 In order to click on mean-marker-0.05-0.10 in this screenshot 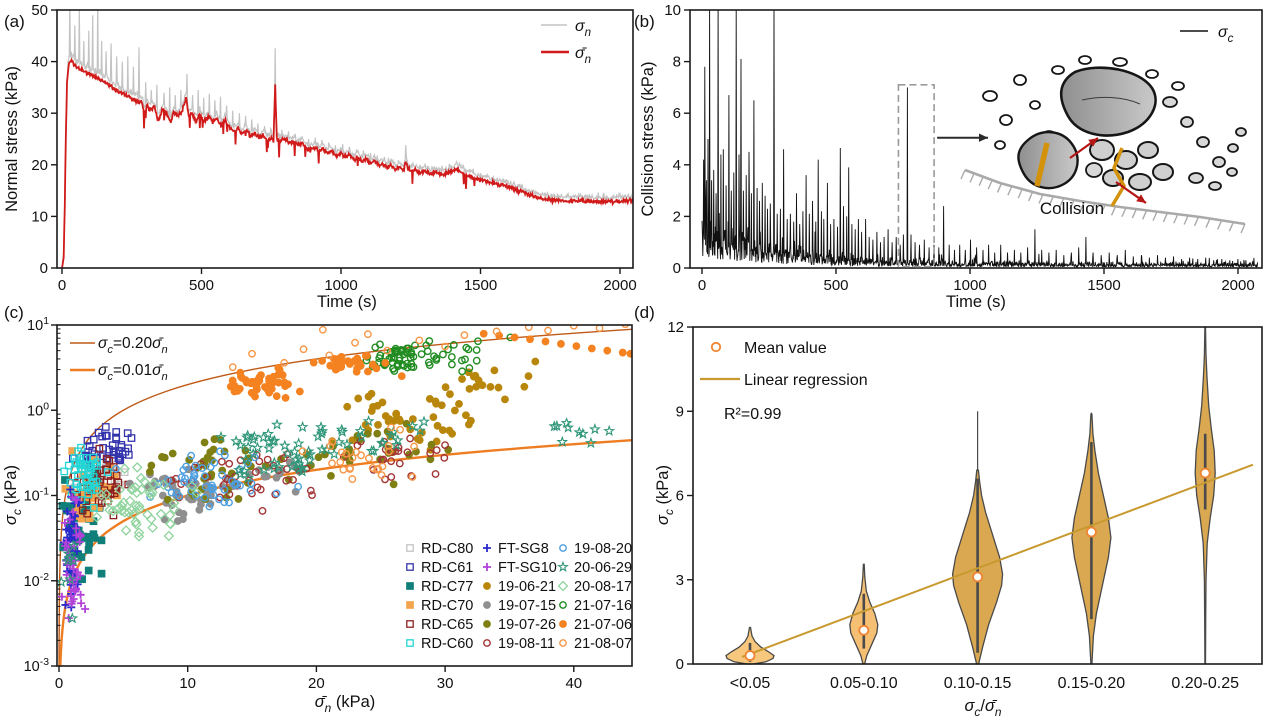, I will do `click(864, 630)`.